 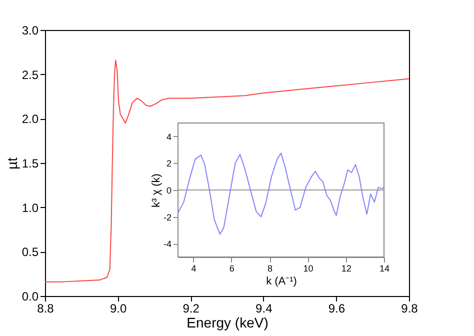 I want to click on y-tick-label: 3.0, so click(x=30, y=31).